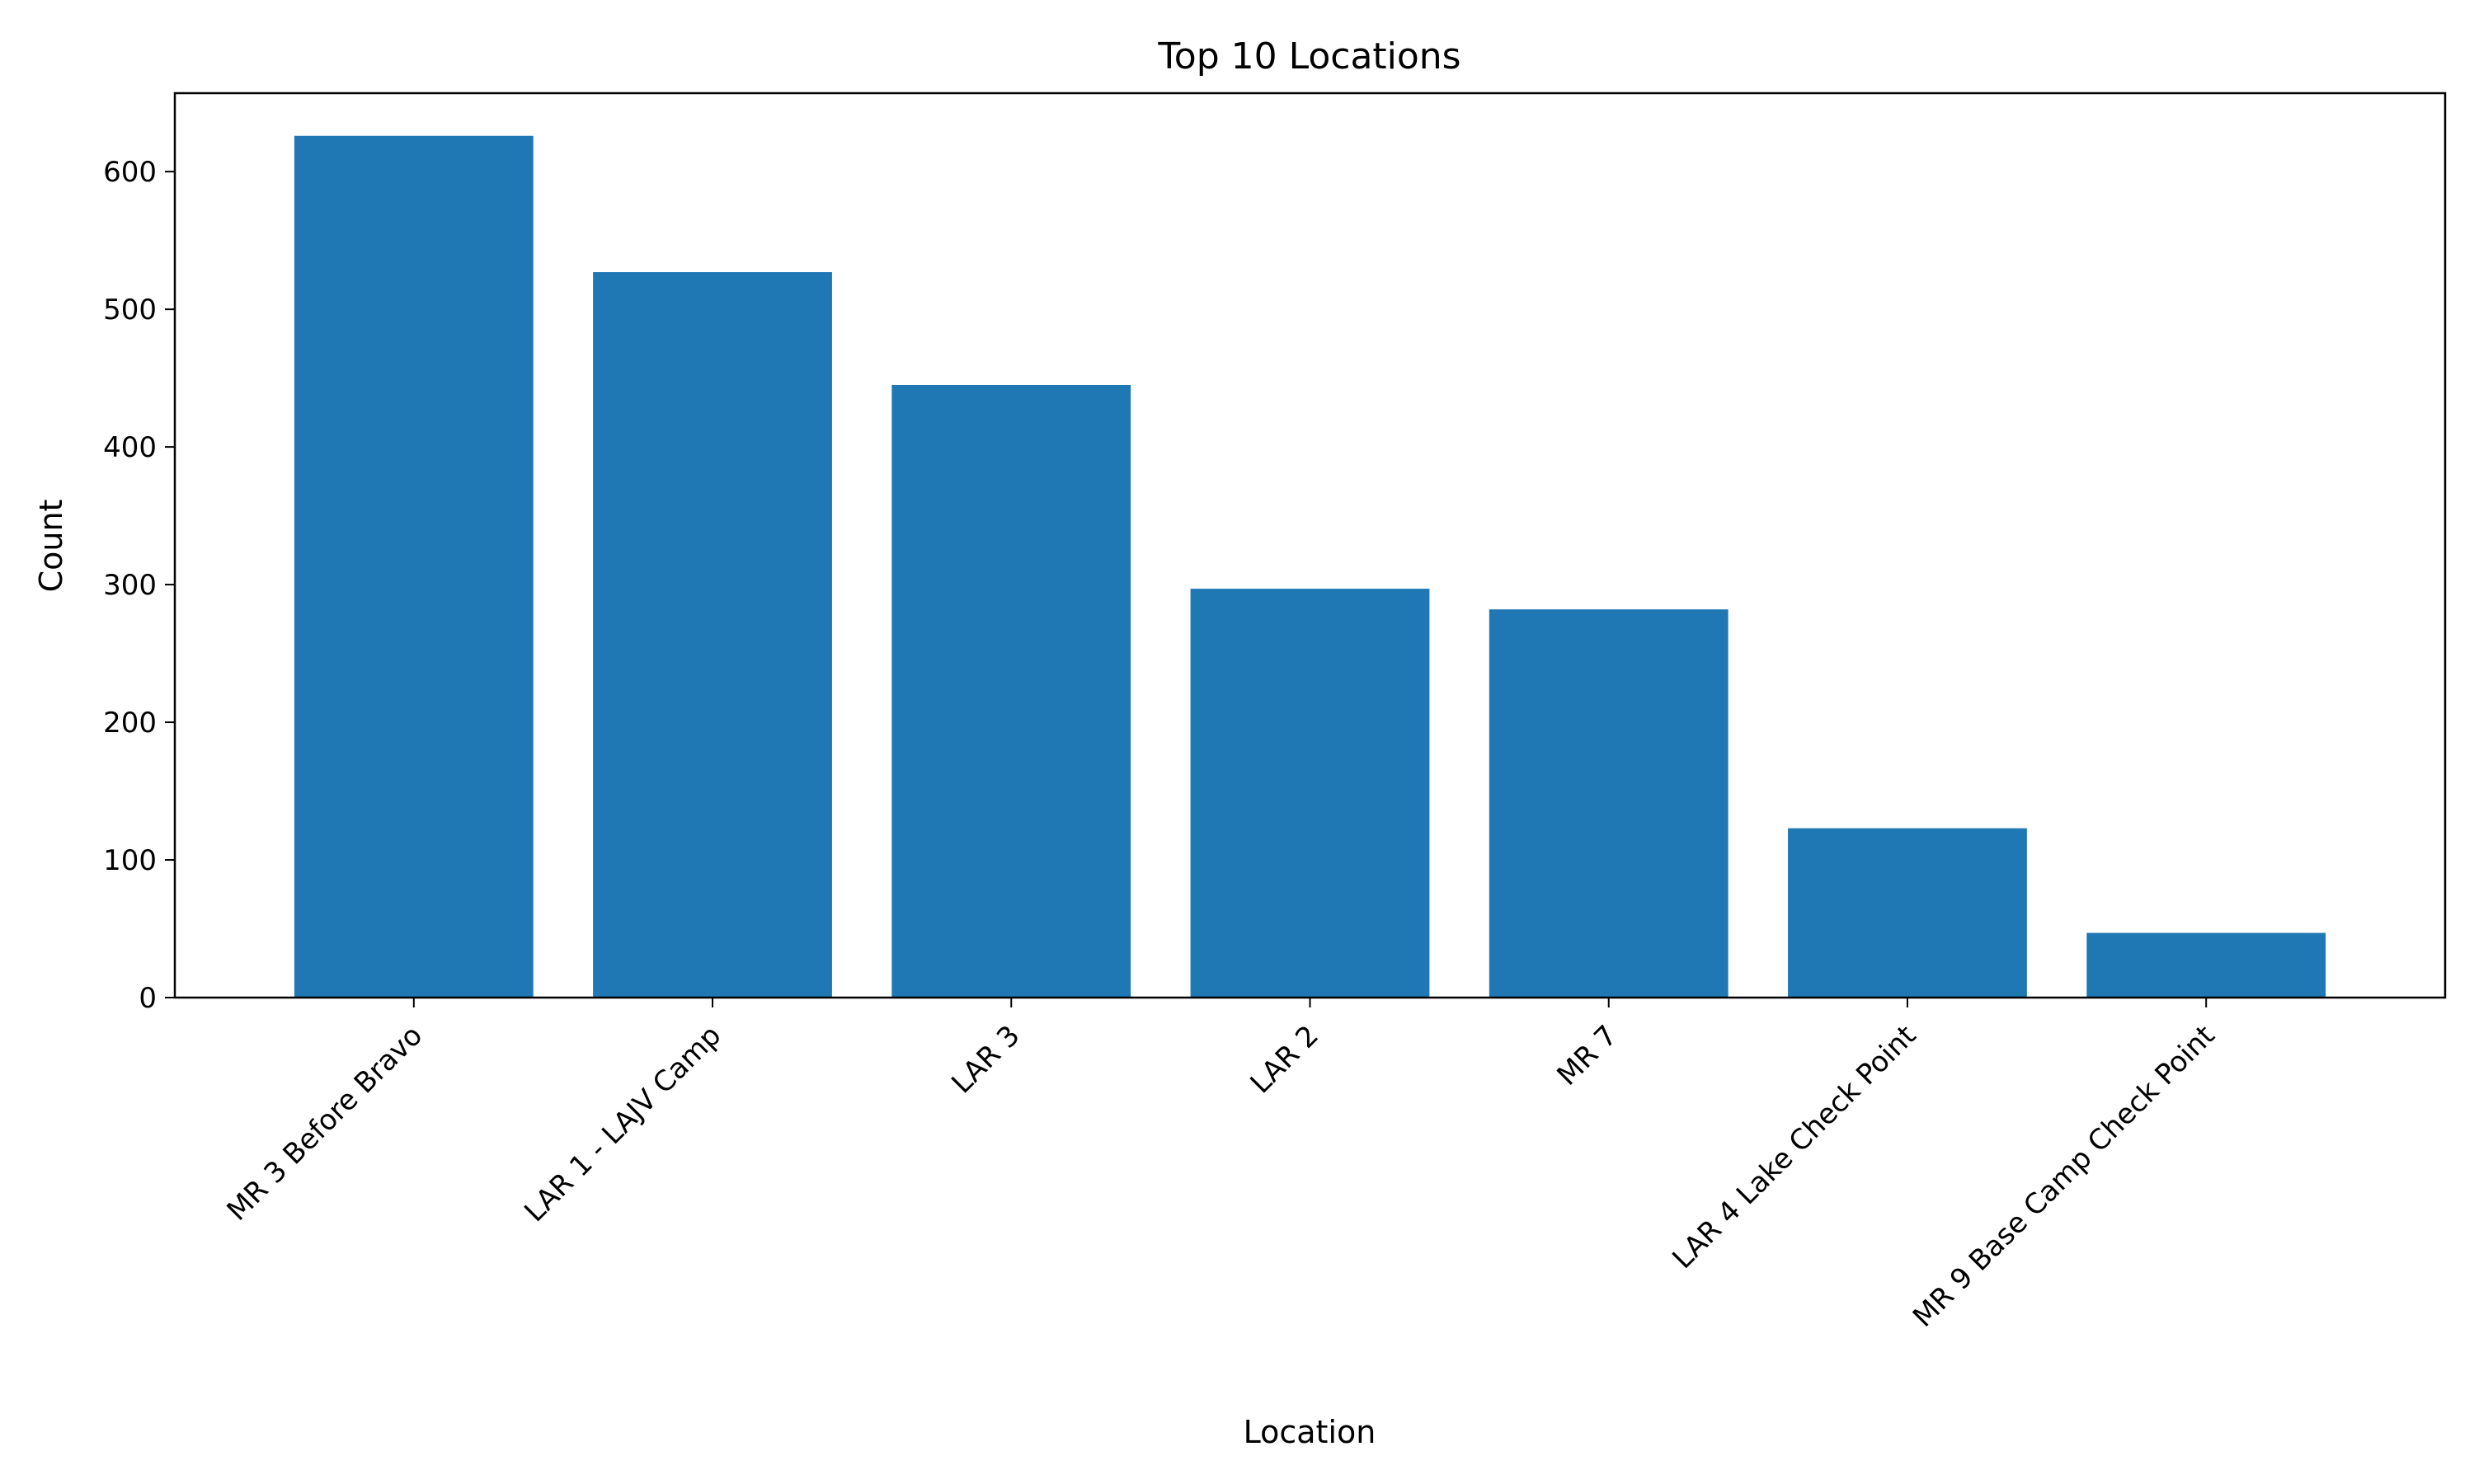 The width and height of the screenshot is (2474, 1484). Describe the element at coordinates (130, 310) in the screenshot. I see `y-tick-label: 500` at that location.